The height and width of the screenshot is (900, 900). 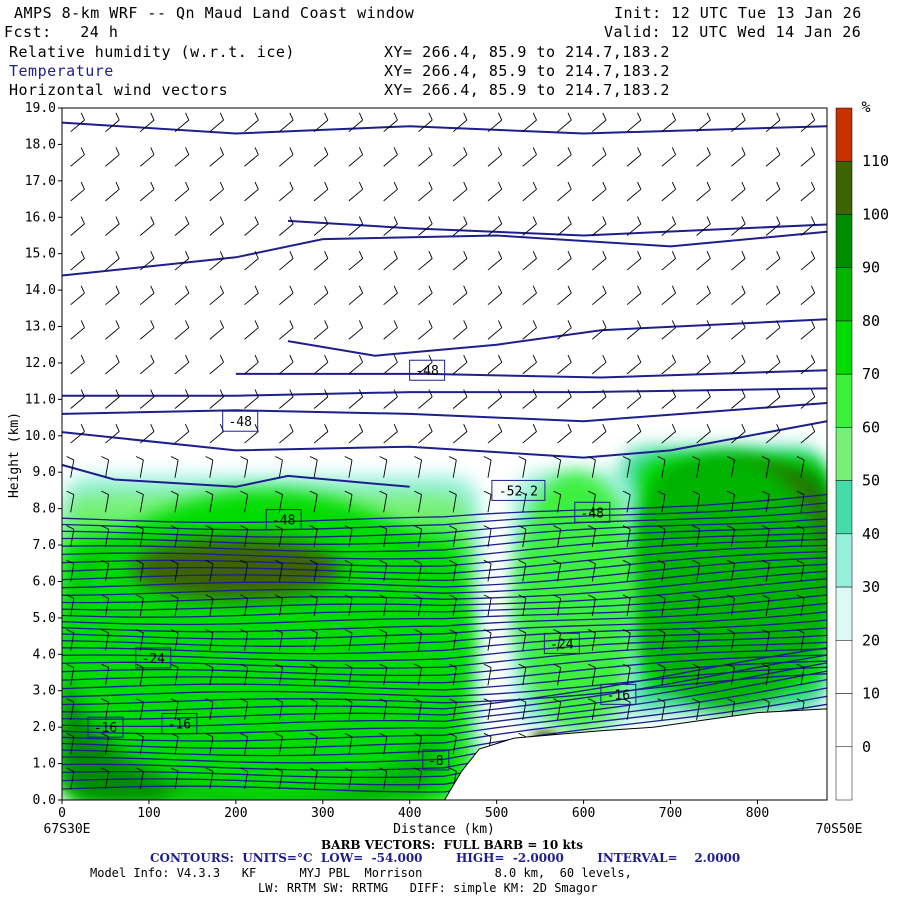 I want to click on y-tick-label-7: 7.0, so click(x=44, y=545).